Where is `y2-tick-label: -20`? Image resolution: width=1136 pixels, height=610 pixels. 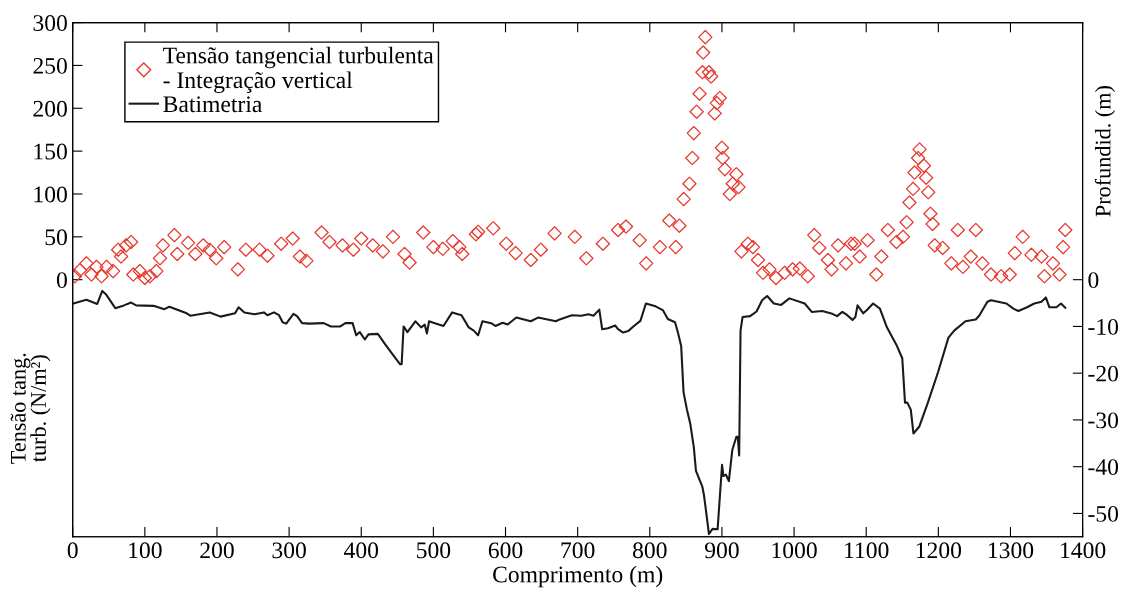 y2-tick-label: -20 is located at coordinates (1103, 373).